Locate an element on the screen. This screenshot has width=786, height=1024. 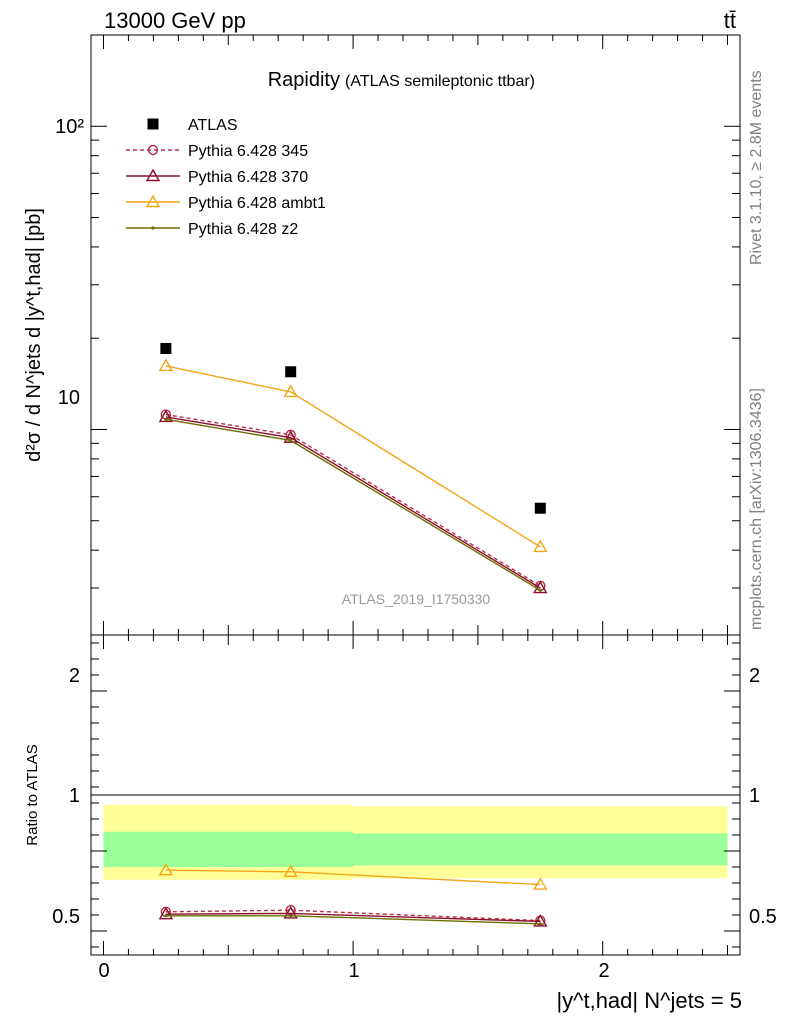
legend-label-pythia-6-428-ambt1: Pythia 6.428 ambt1 is located at coordinates (257, 203).